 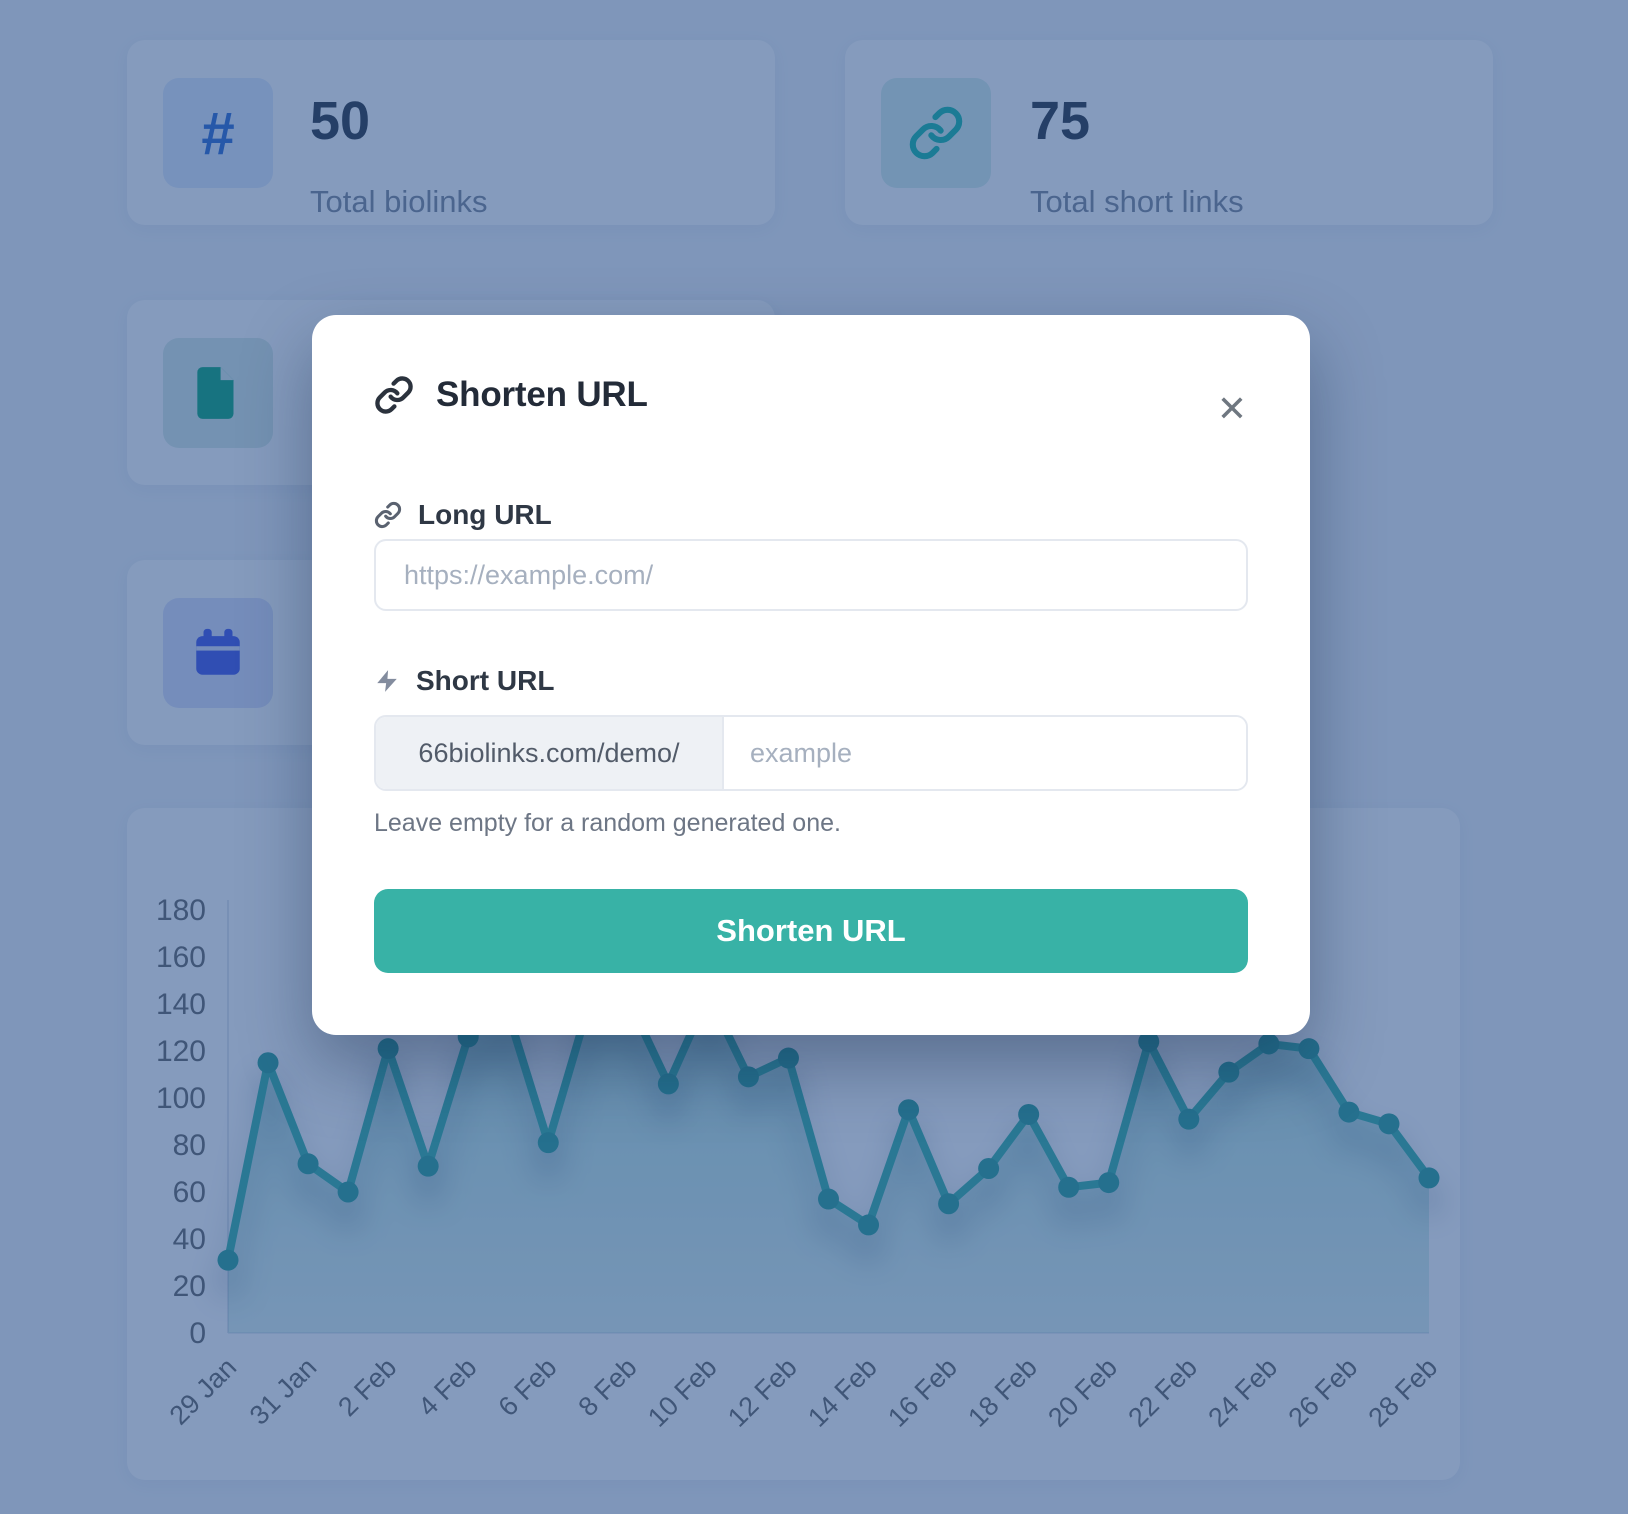 I want to click on short-url-input-group: 66biolinks.com/demo/, so click(x=811, y=753).